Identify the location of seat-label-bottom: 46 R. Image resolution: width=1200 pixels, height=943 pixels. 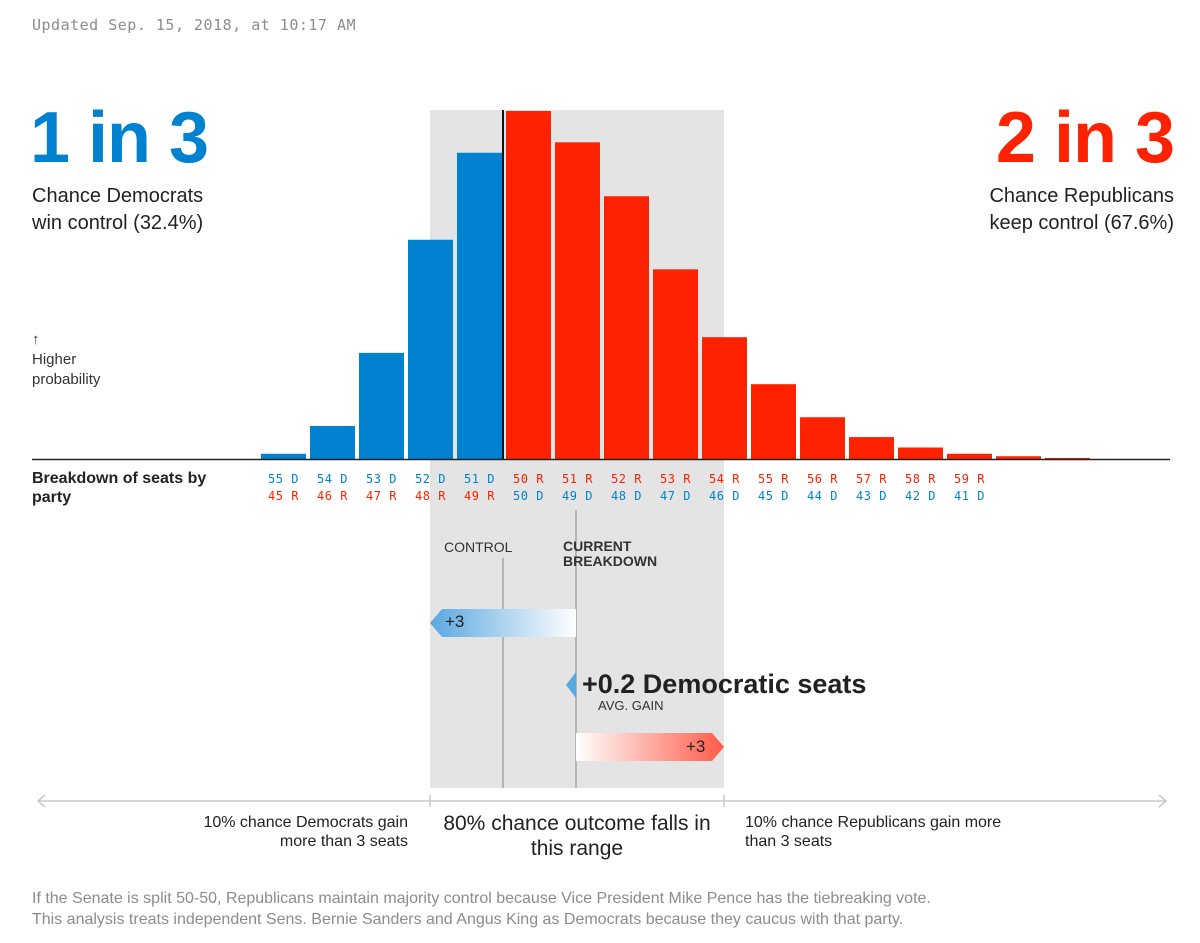
(332, 496).